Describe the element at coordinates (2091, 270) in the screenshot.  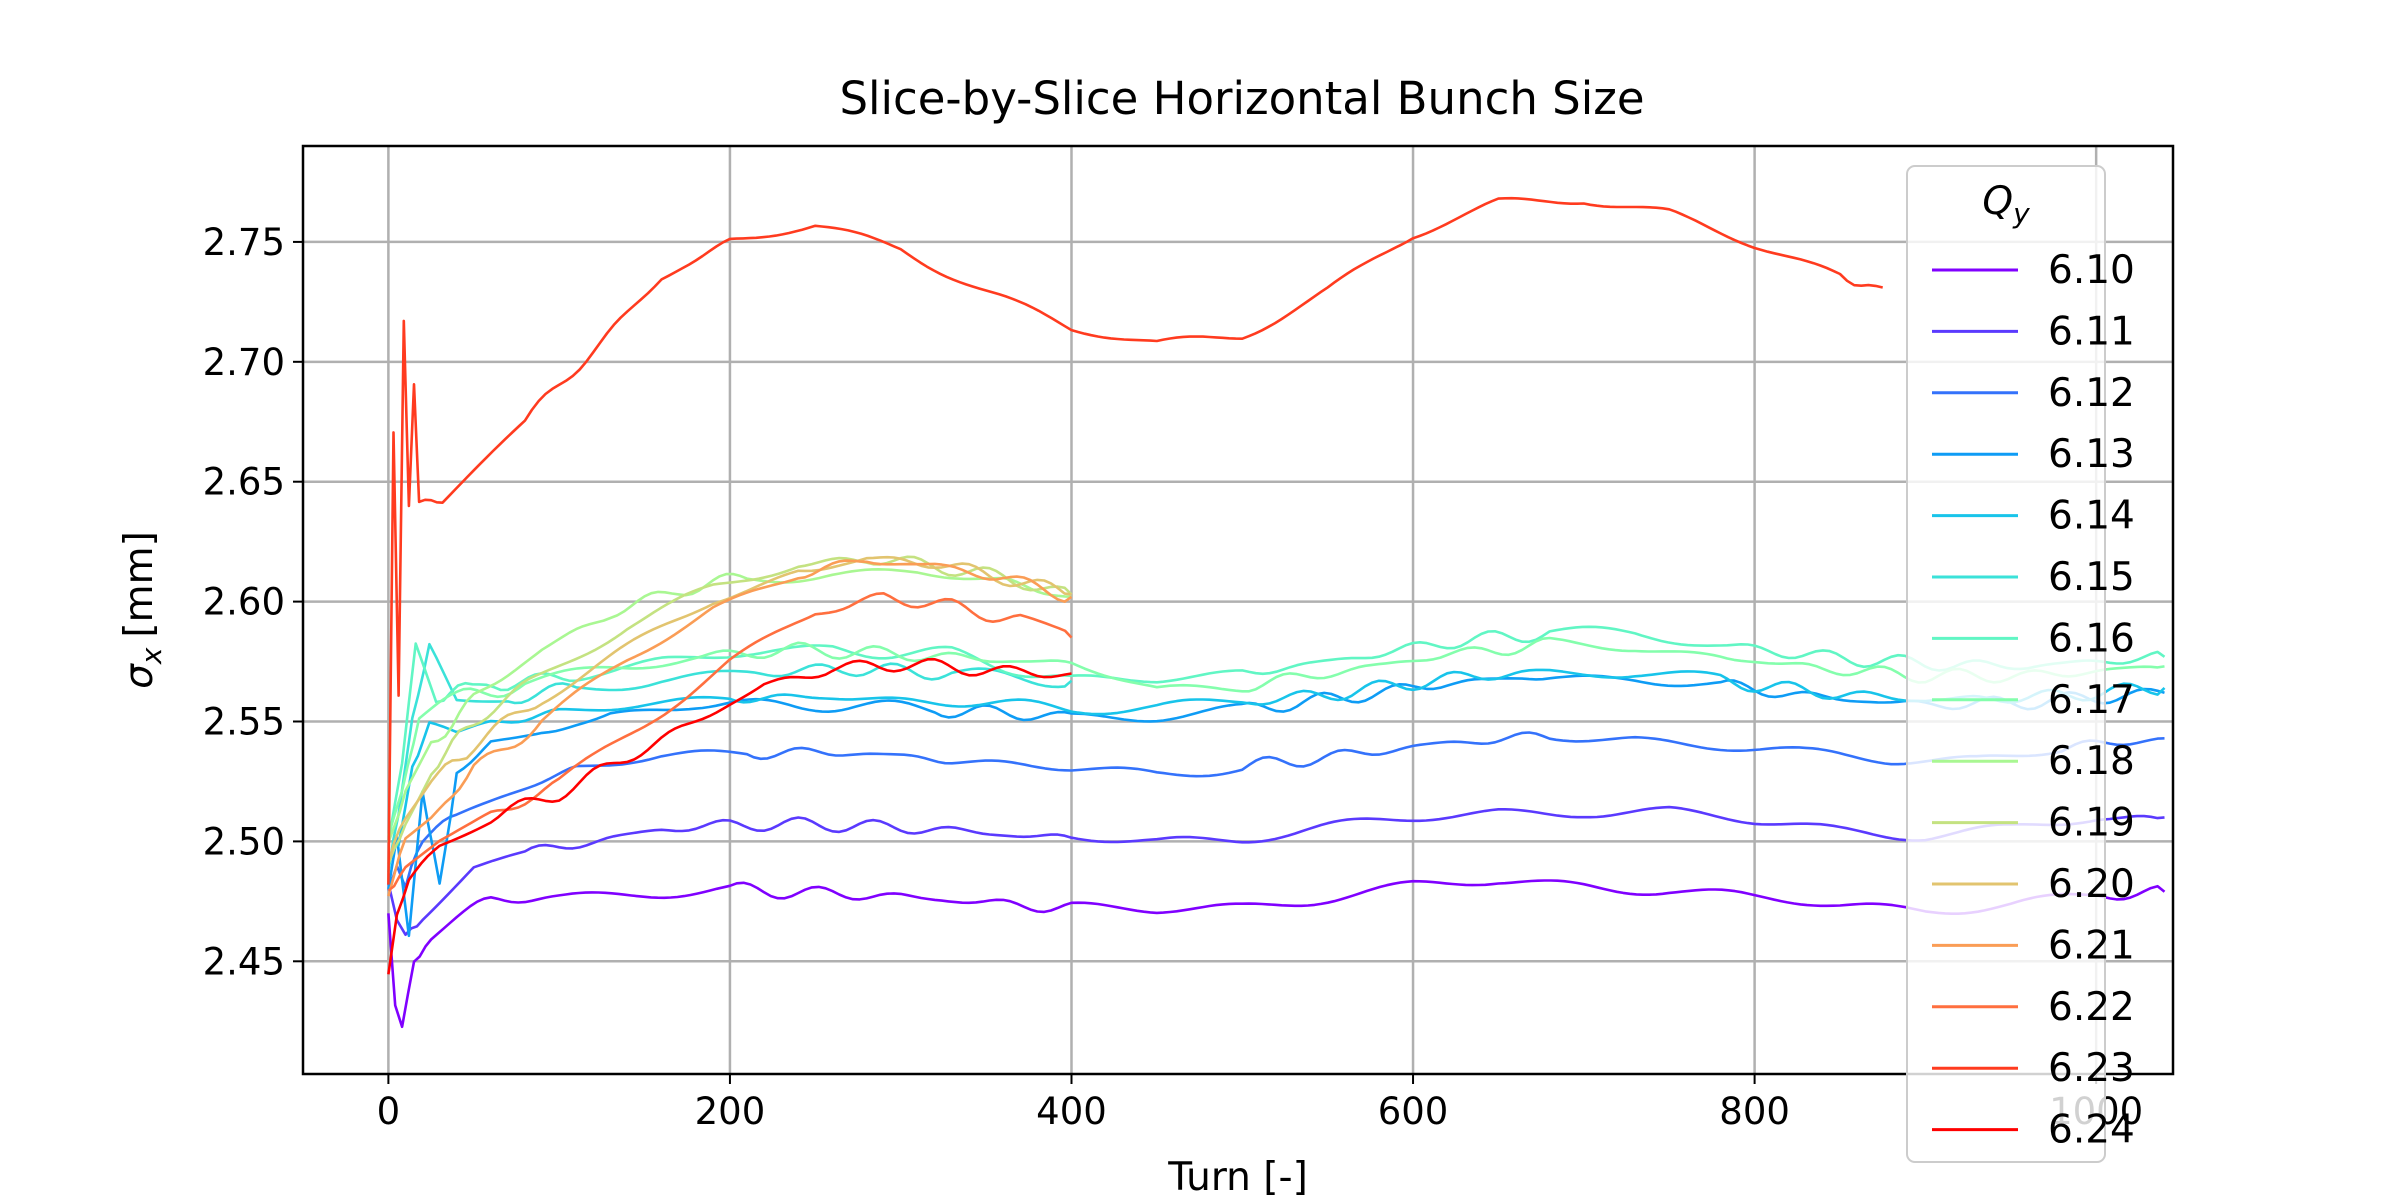
I see `legend-label-6.10: 6.10` at that location.